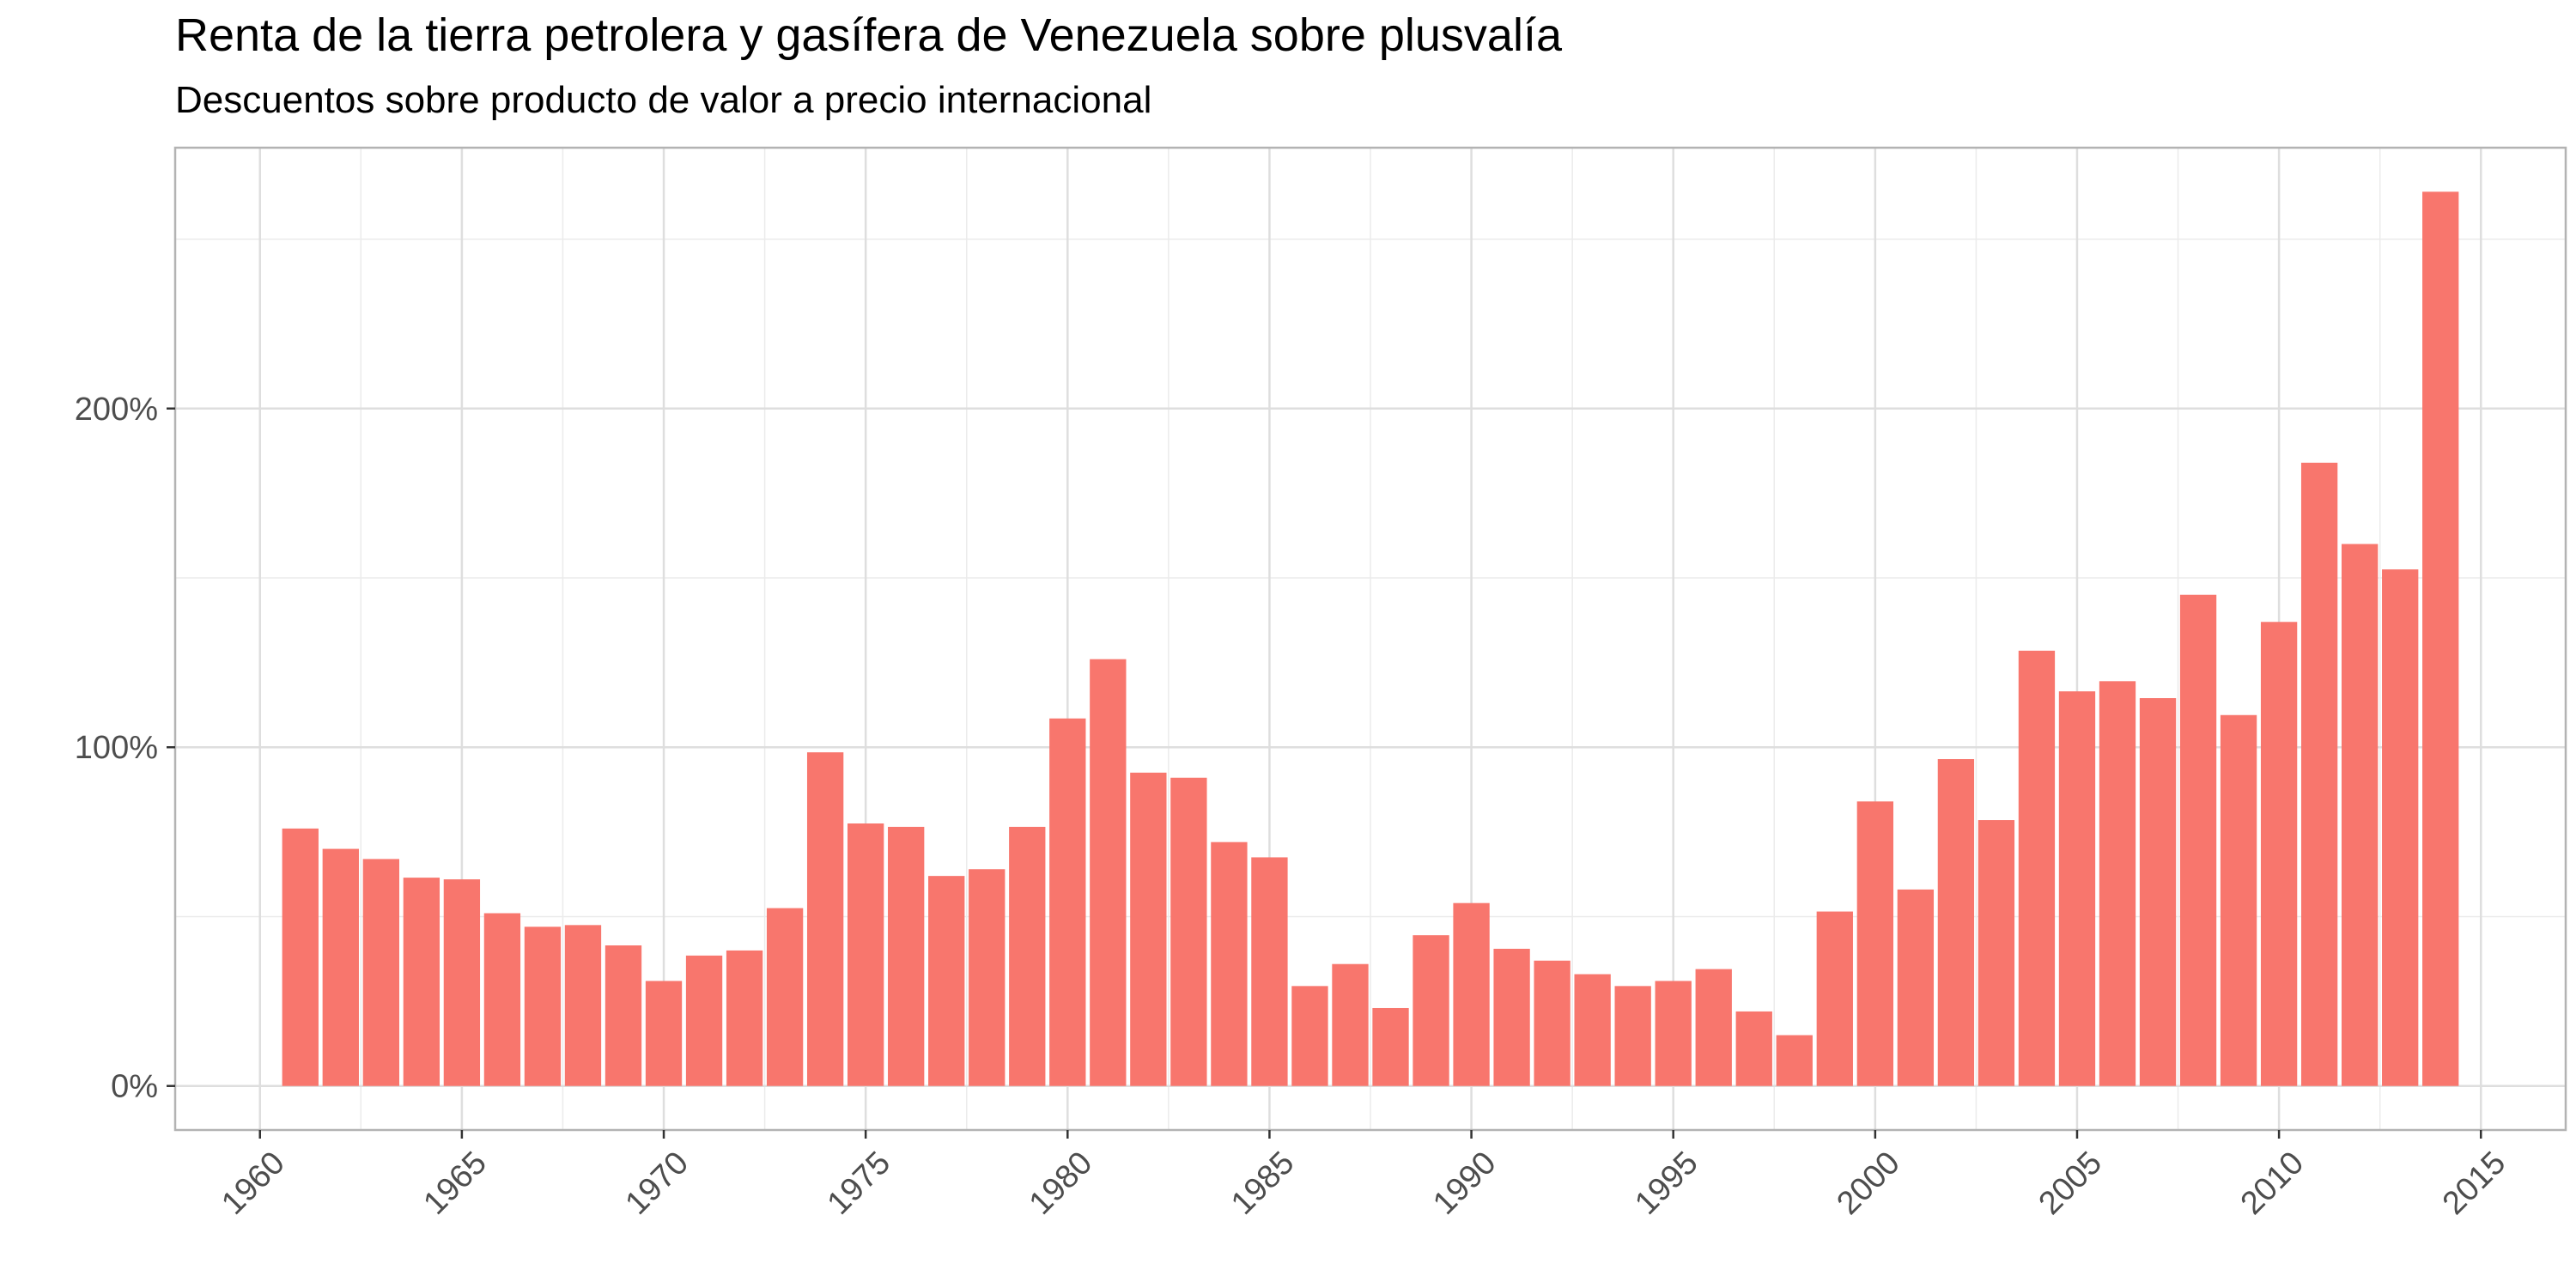 The width and height of the screenshot is (2576, 1288). What do you see at coordinates (2037, 868) in the screenshot?
I see `bar-2004` at bounding box center [2037, 868].